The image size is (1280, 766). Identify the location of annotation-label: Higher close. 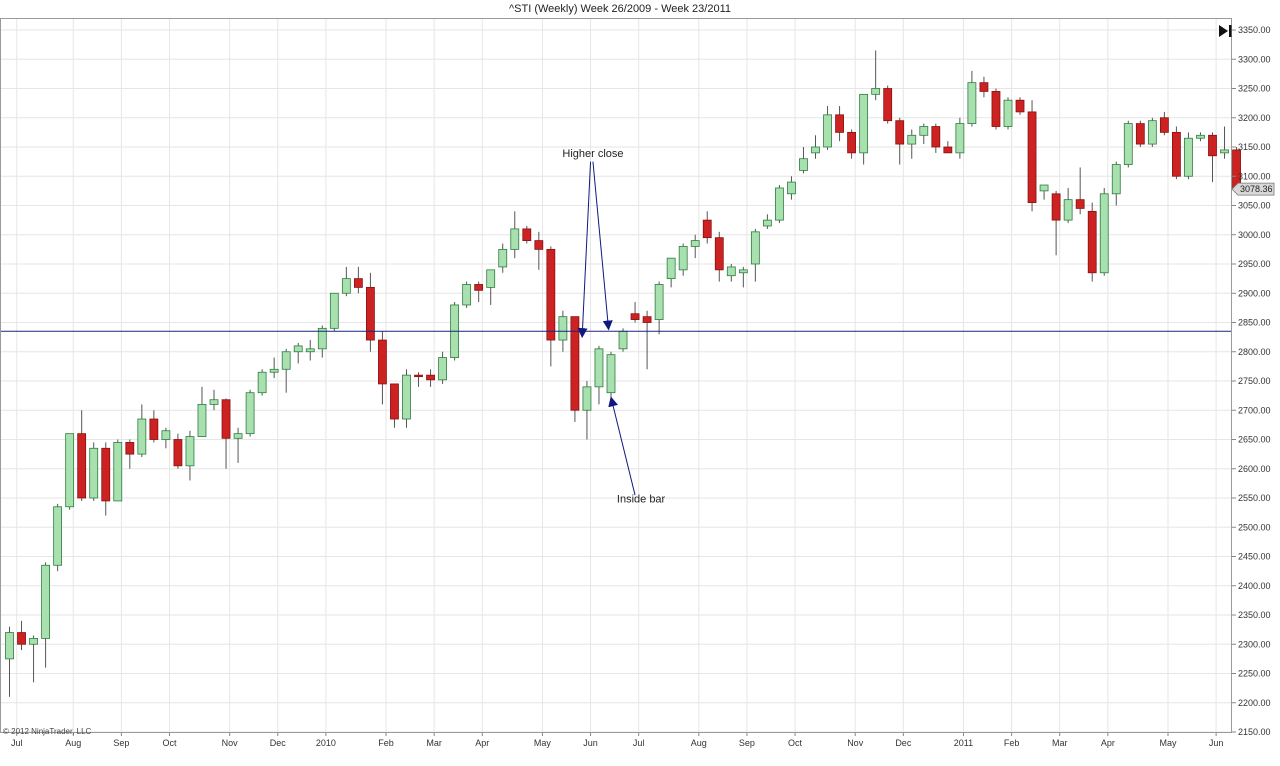
(592, 154).